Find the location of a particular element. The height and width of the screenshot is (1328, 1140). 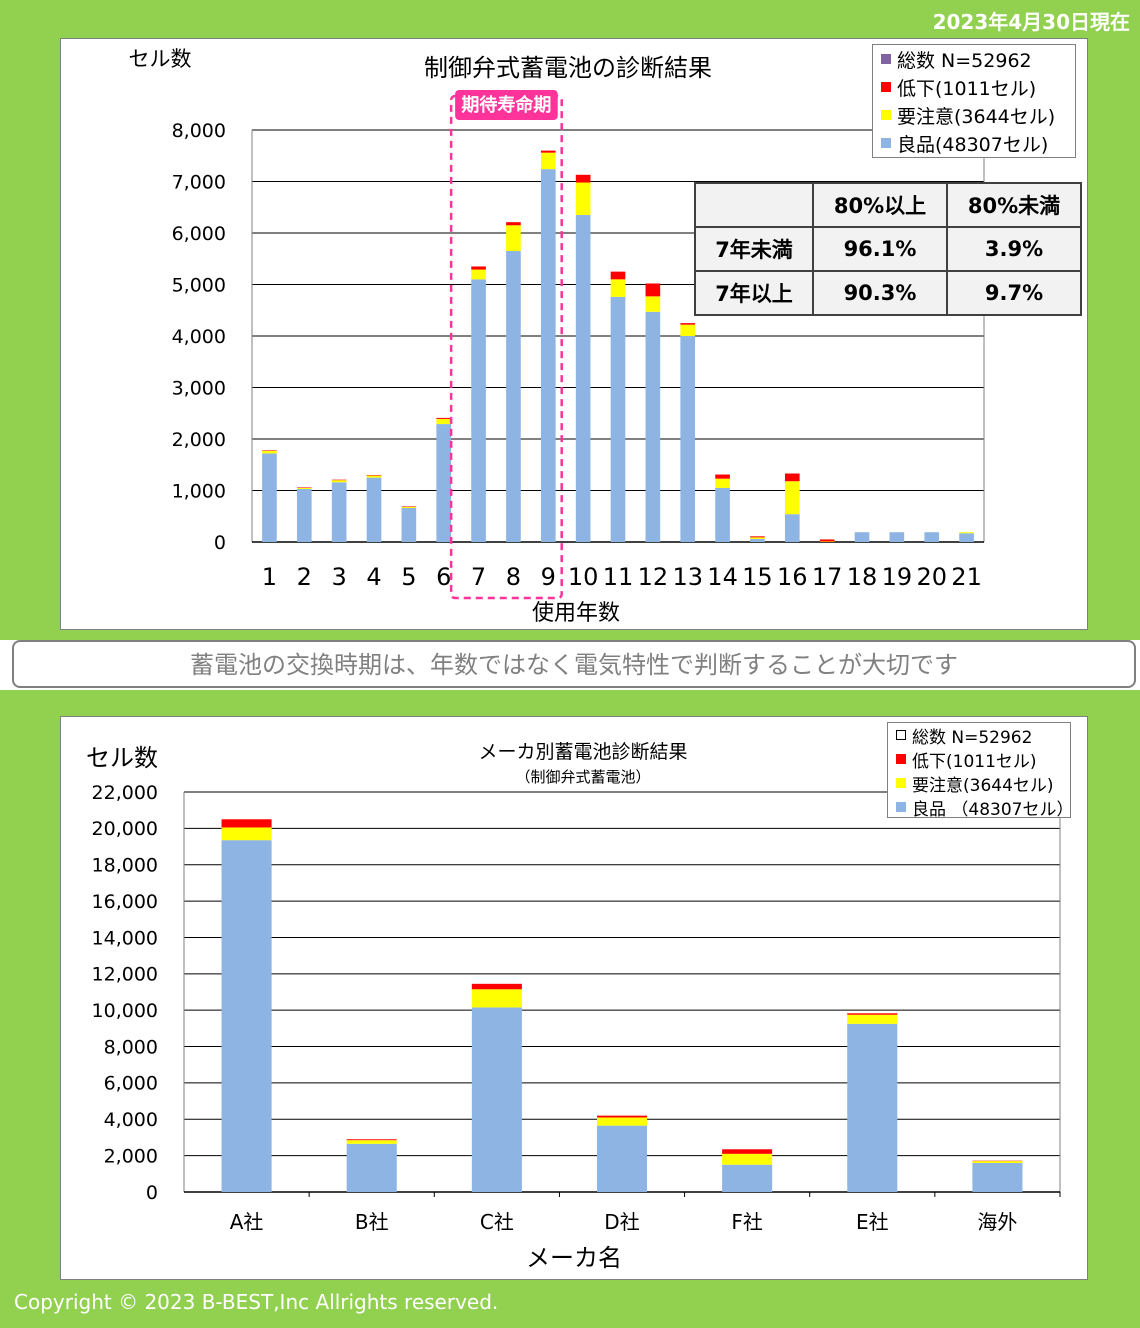

table-header-above: 80%以上 is located at coordinates (880, 205).